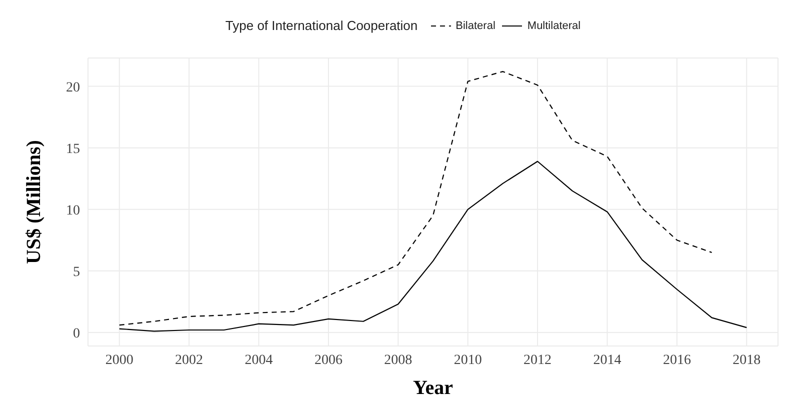 Image resolution: width=802 pixels, height=412 pixels. What do you see at coordinates (34, 202) in the screenshot?
I see `y-axis-title: US$ (Millions)` at bounding box center [34, 202].